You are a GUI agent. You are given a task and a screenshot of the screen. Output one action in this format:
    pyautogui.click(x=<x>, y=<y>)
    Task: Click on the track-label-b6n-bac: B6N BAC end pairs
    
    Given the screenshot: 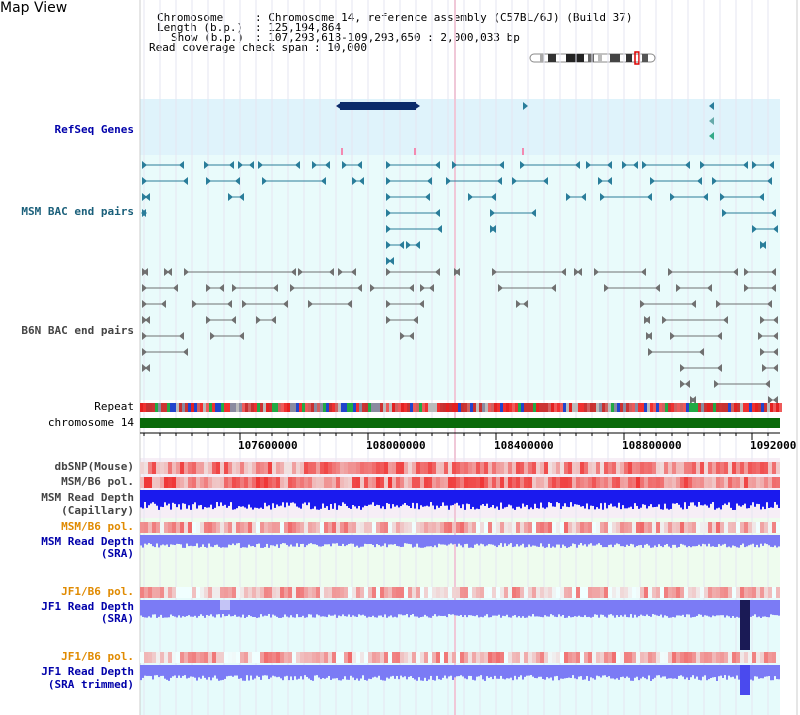 What is the action you would take?
    pyautogui.click(x=77, y=330)
    